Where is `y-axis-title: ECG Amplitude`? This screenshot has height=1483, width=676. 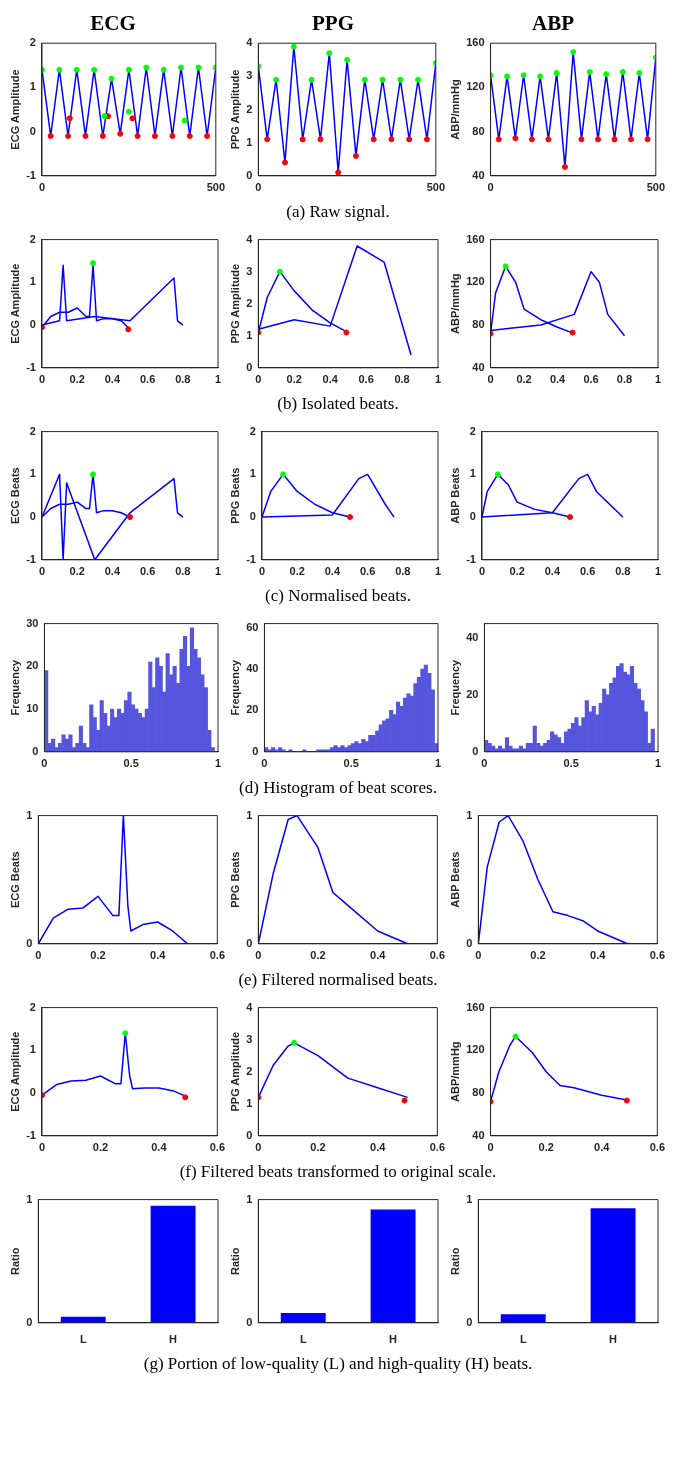 y-axis-title: ECG Amplitude is located at coordinates (14, 303).